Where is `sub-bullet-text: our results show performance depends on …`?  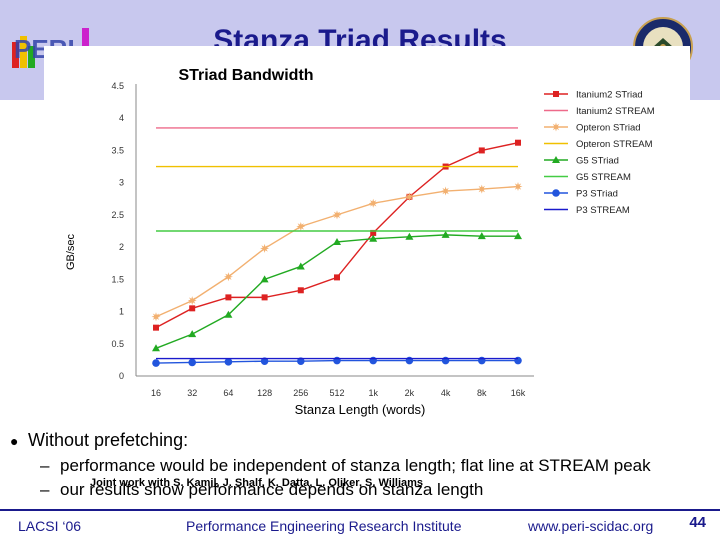 sub-bullet-text: our results show performance depends on … is located at coordinates (272, 489).